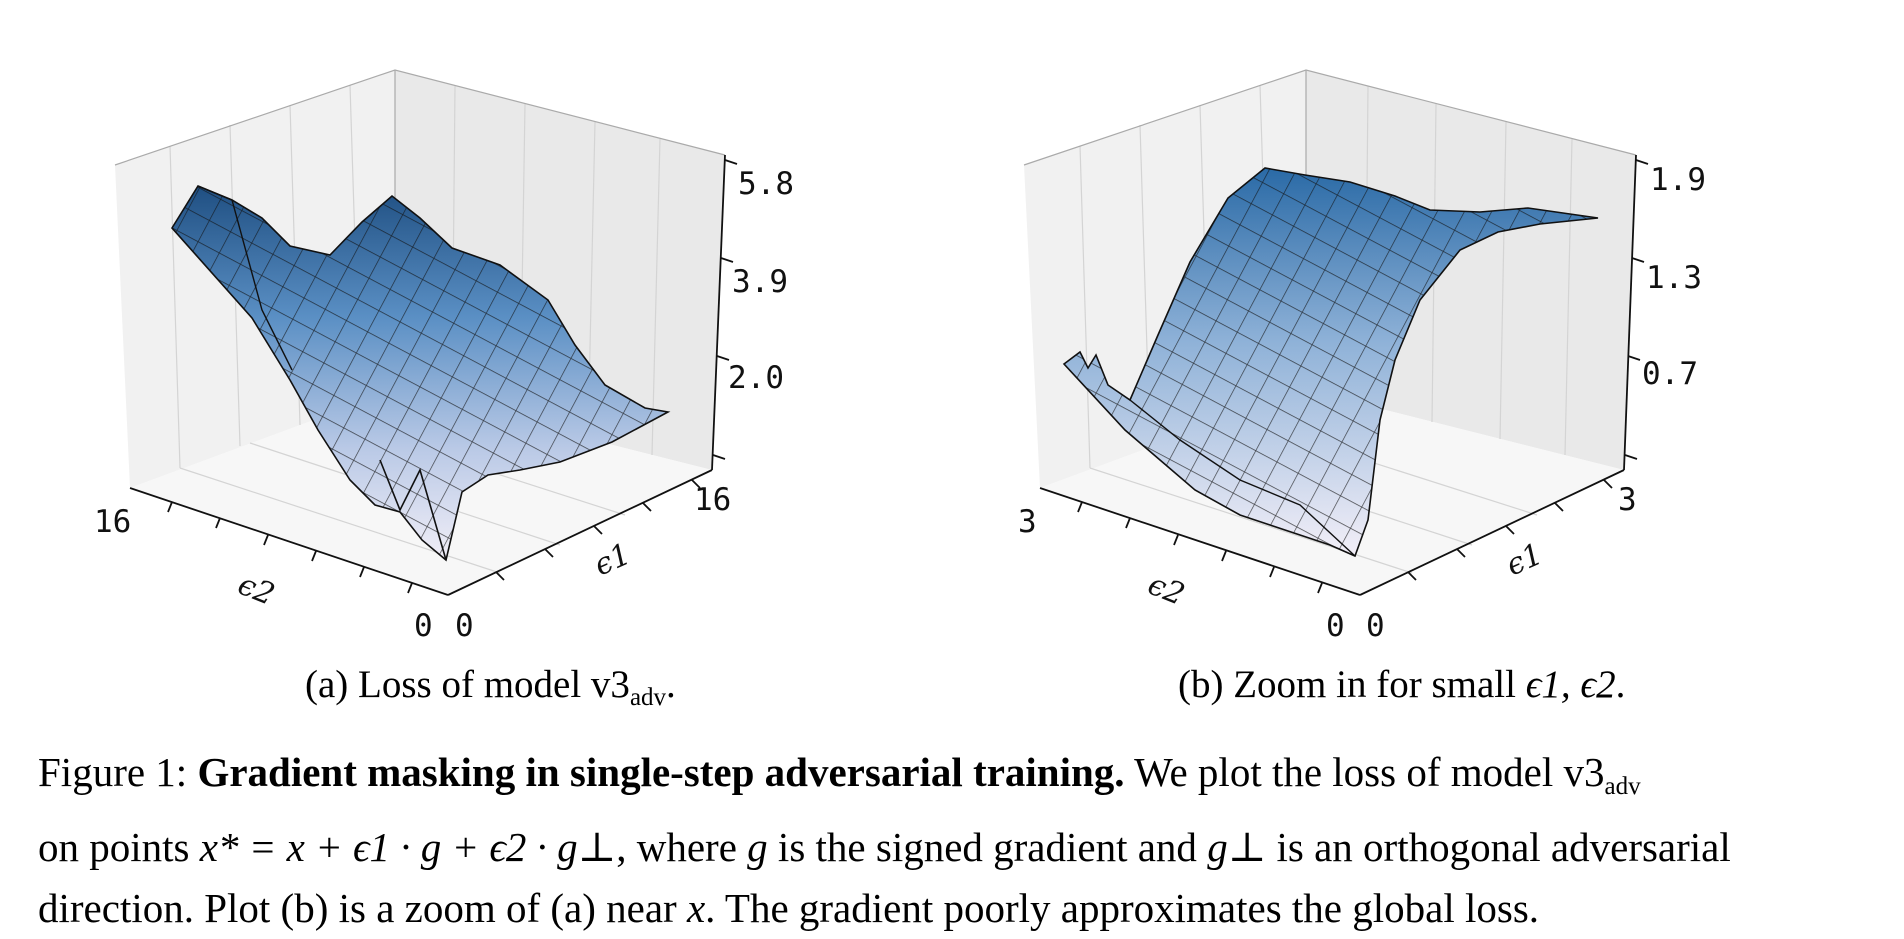  What do you see at coordinates (757, 847) in the screenshot?
I see `caption-math-g: g` at bounding box center [757, 847].